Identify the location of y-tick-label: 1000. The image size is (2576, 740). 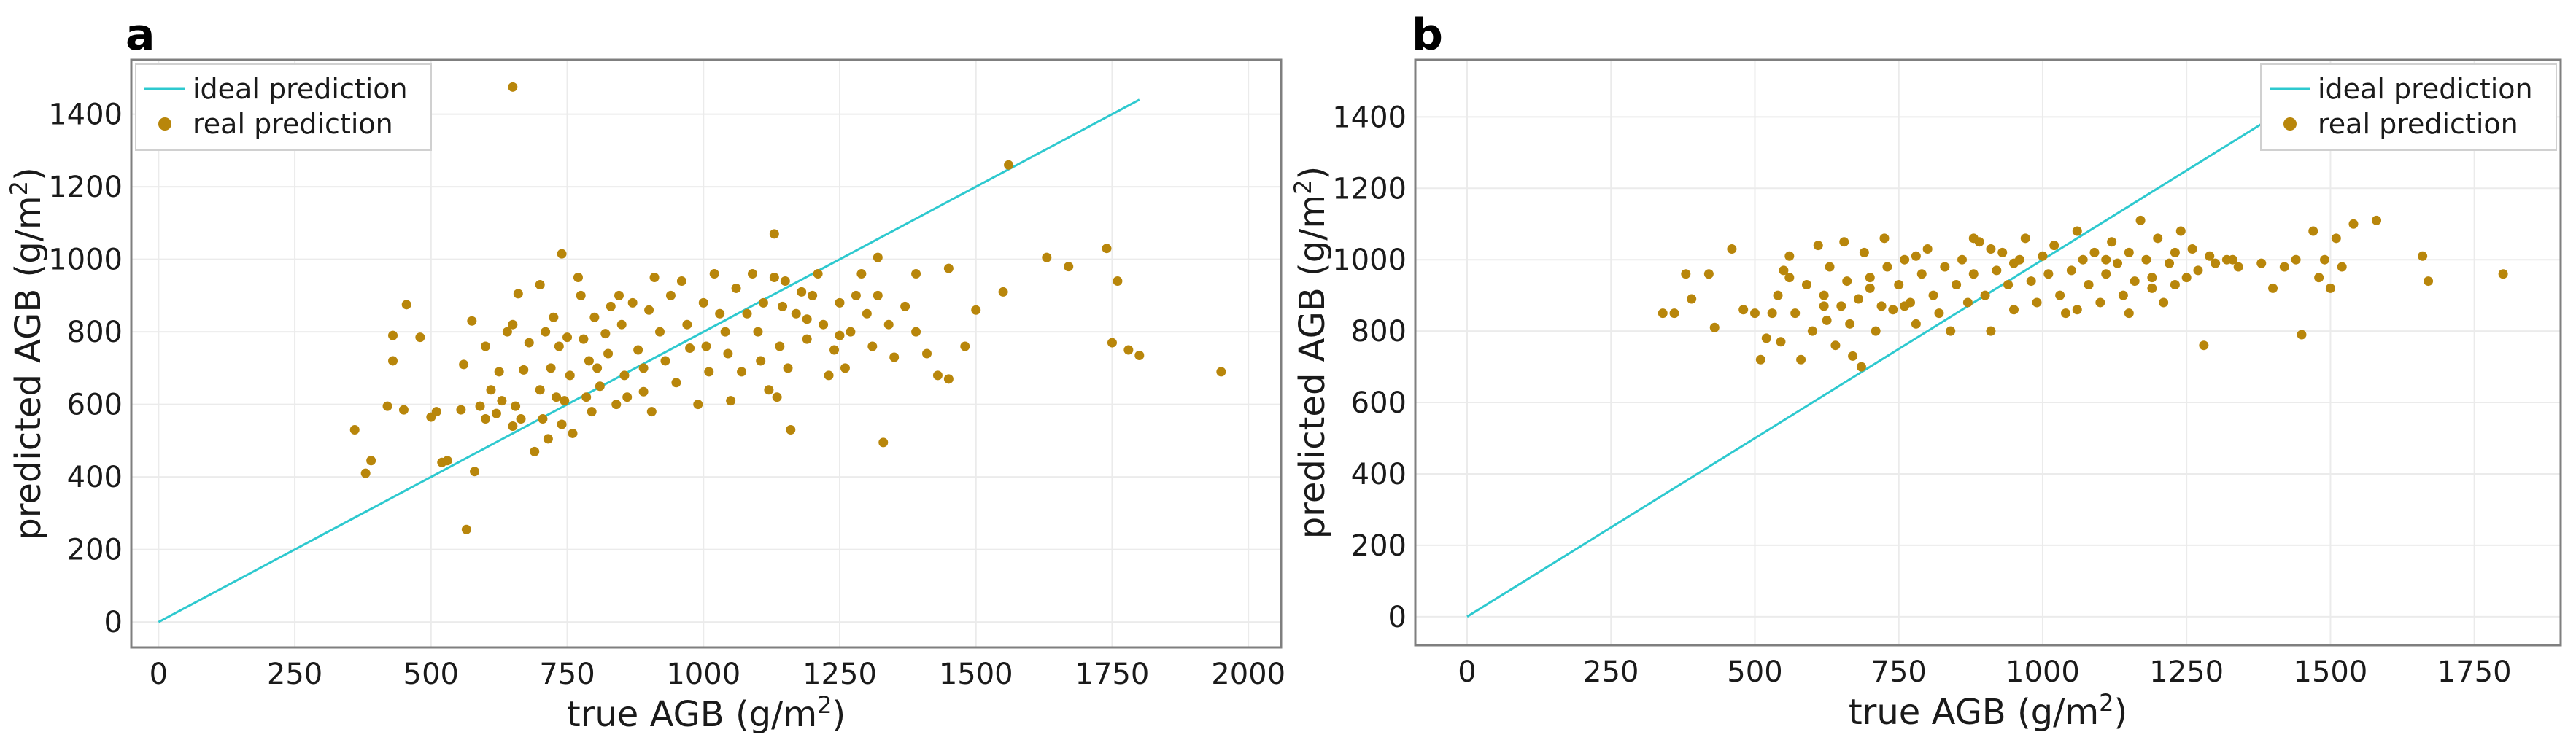
(1369, 260).